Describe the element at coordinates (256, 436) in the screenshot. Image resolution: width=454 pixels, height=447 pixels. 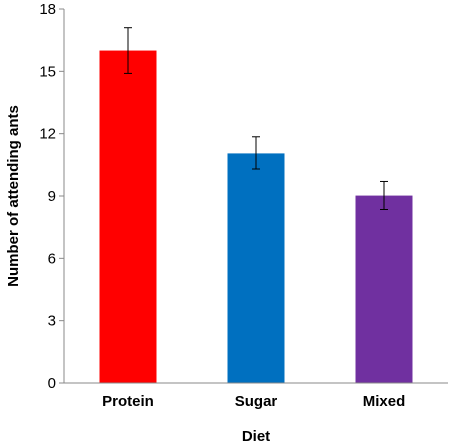
I see `x-axis-title: Diet` at that location.